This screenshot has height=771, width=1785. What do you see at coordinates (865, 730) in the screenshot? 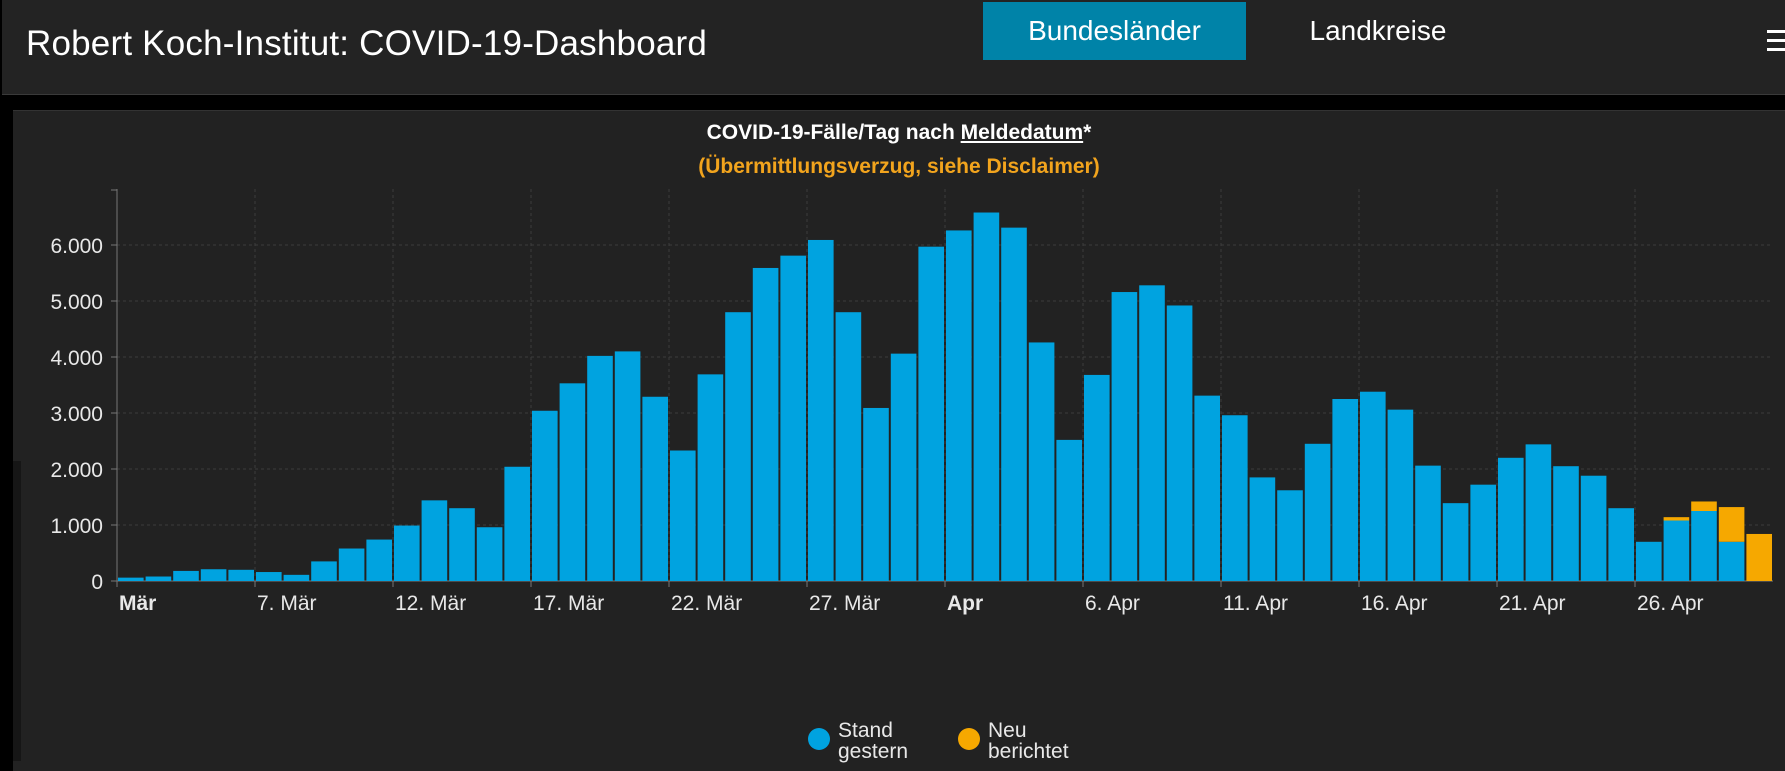
I see `legend-label-line: Stand` at bounding box center [865, 730].